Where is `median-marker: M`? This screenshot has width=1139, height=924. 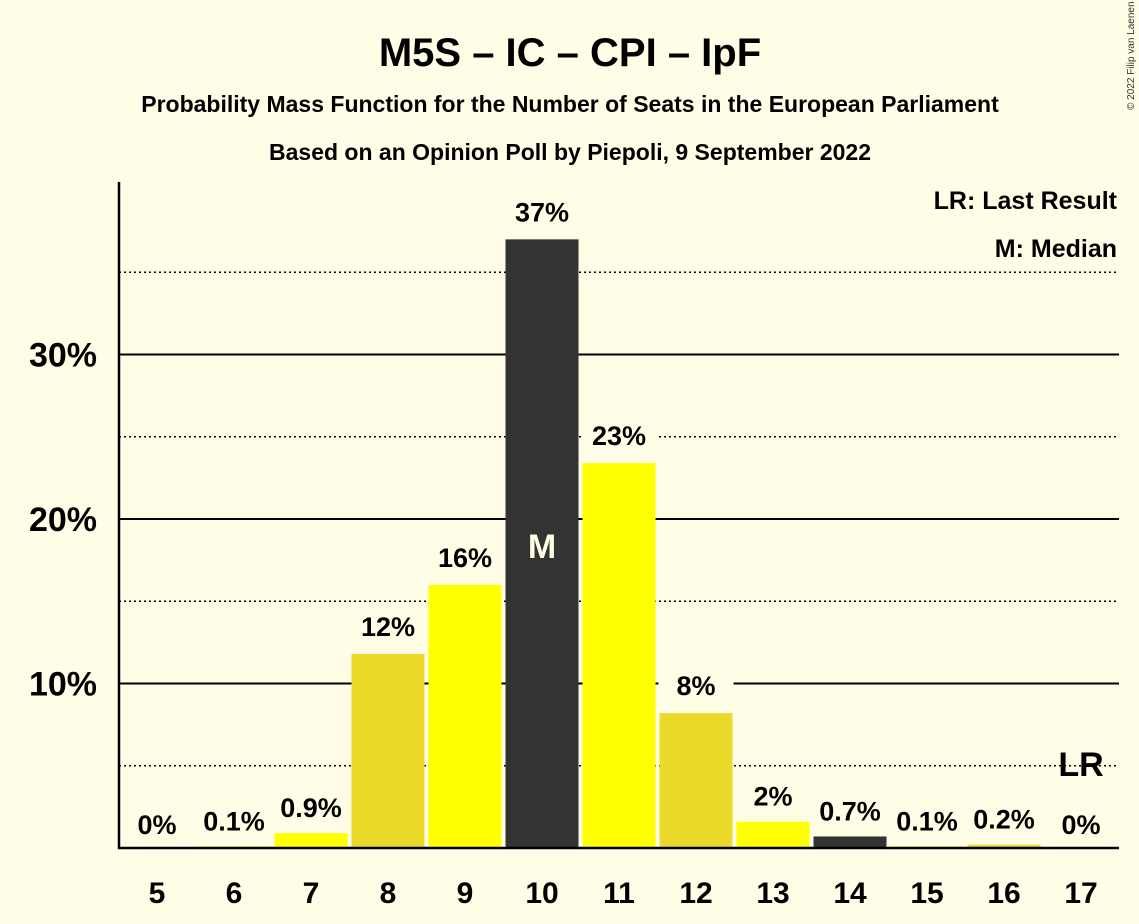
median-marker: M is located at coordinates (542, 547).